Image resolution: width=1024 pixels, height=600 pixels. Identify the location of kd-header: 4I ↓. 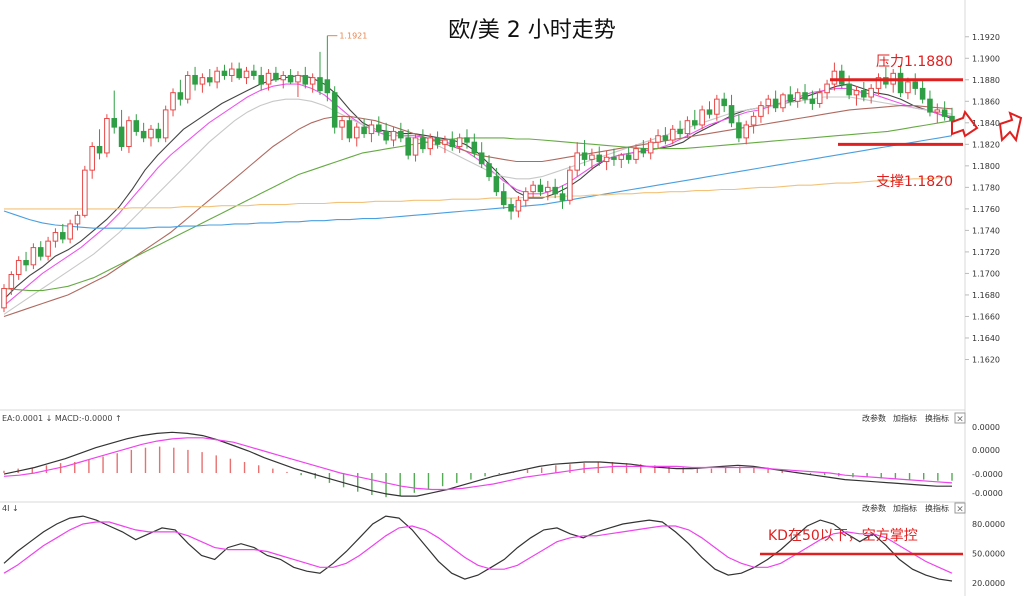
(10, 508).